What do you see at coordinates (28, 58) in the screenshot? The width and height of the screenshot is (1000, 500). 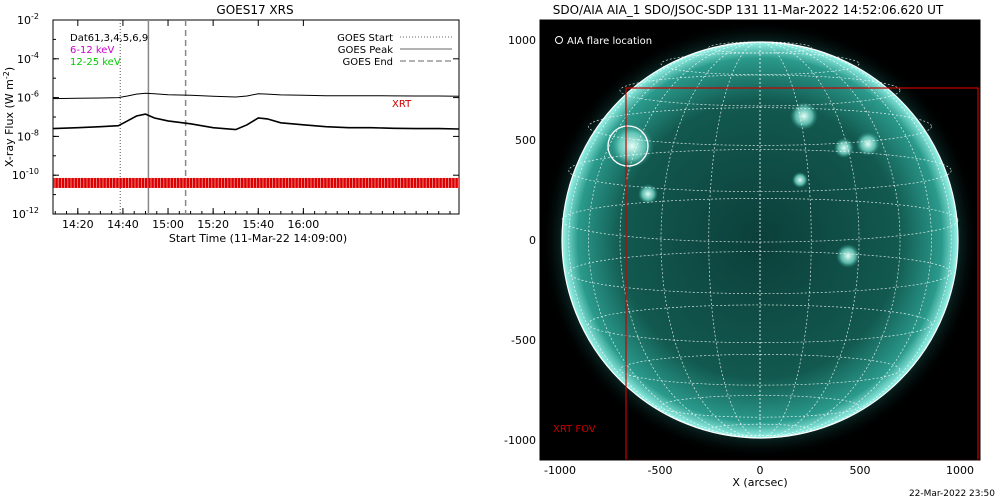 I see `goes-y-tick-label: 10⁻⁴` at bounding box center [28, 58].